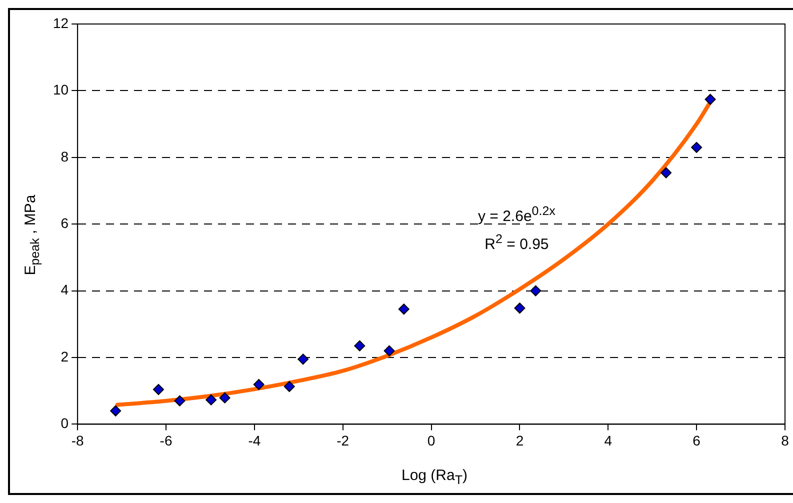 The width and height of the screenshot is (793, 503). What do you see at coordinates (431, 440) in the screenshot?
I see `x-tick-label: 0` at bounding box center [431, 440].